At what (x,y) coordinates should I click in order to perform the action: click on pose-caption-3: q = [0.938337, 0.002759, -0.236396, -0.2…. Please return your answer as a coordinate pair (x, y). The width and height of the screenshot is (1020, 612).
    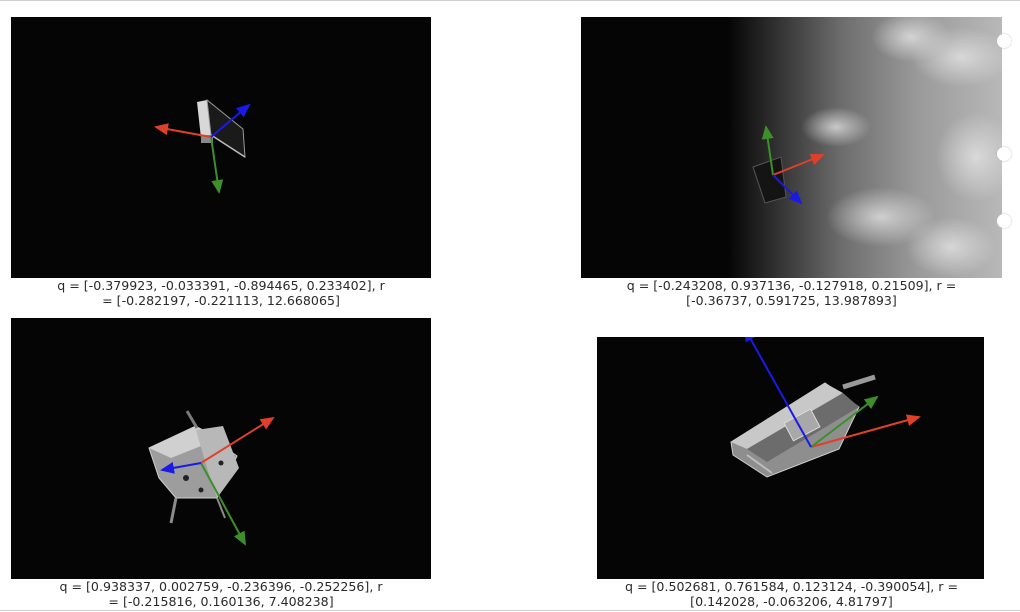
    Looking at the image, I should click on (221, 594).